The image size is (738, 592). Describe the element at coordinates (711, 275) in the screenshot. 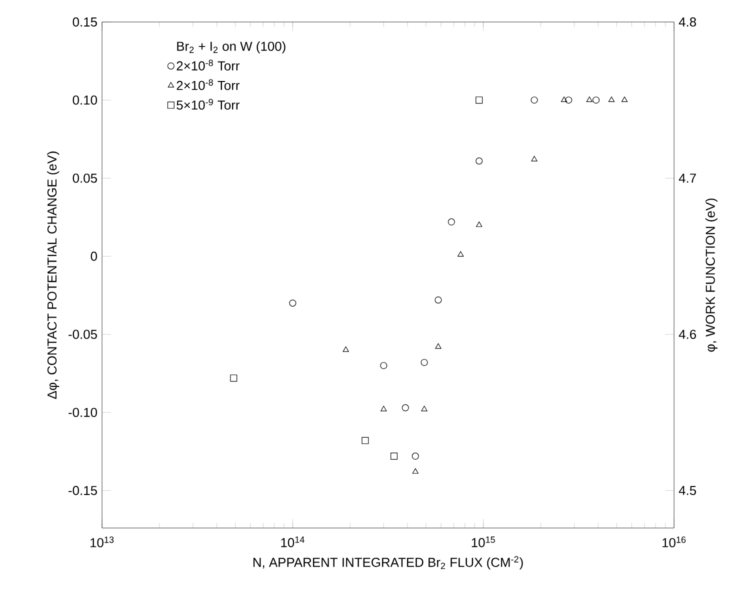

I see `y2-axis-title: φ, WORK FUNCTION (eV)` at that location.